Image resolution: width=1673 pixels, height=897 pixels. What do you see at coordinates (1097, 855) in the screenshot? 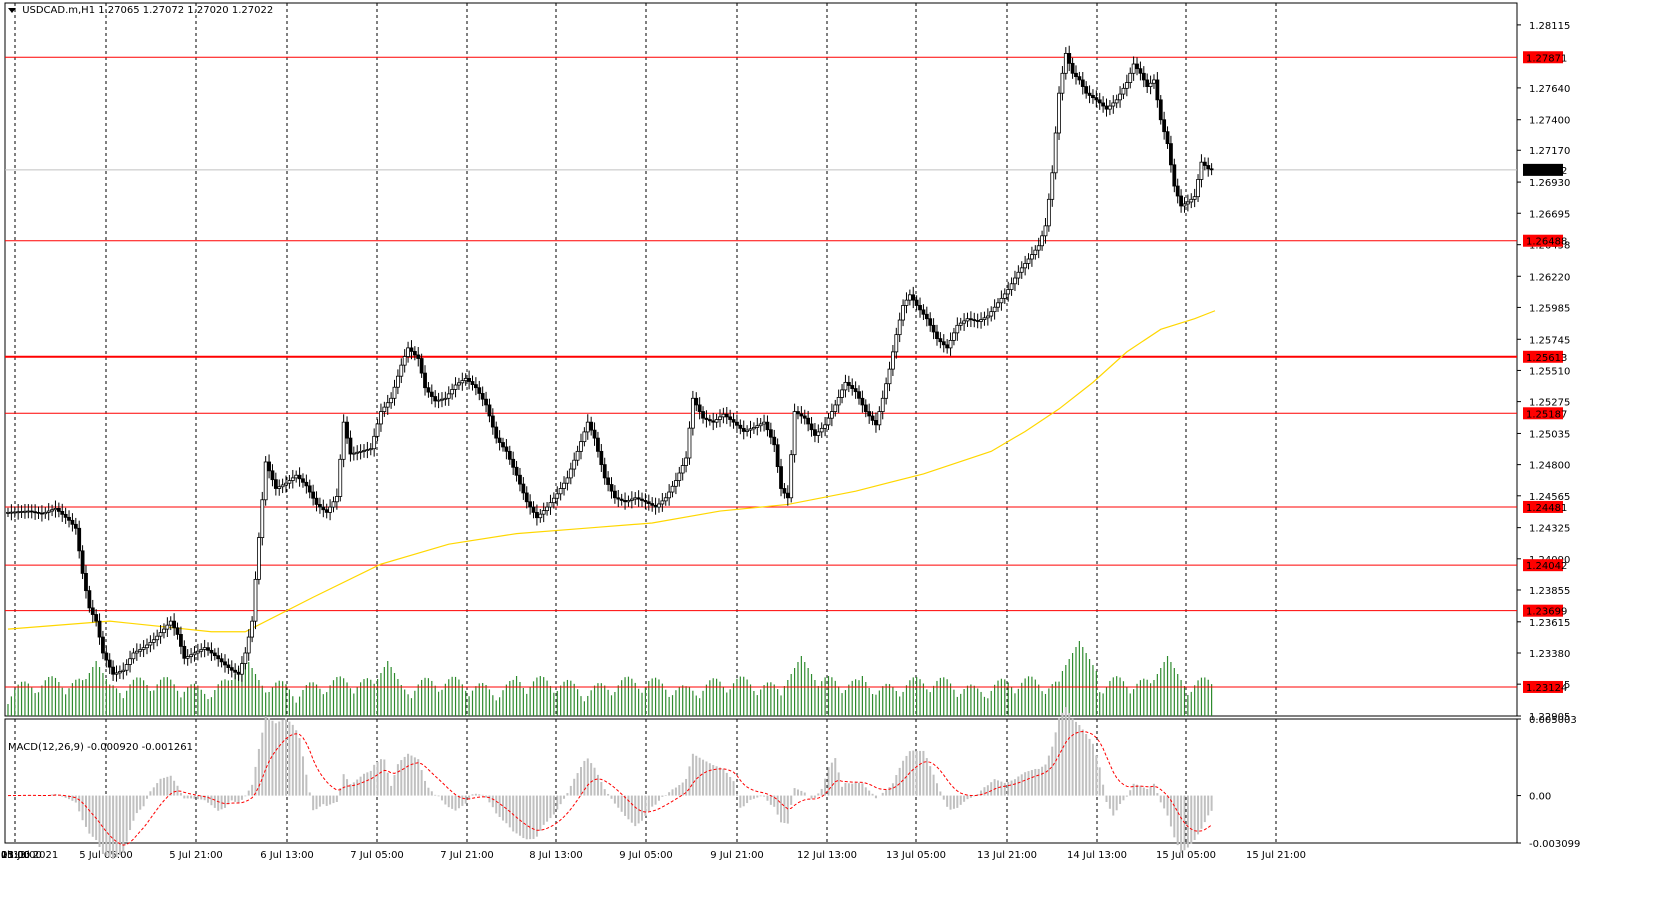
I see `time-axis-label: 14 Jul 13:00` at bounding box center [1097, 855].